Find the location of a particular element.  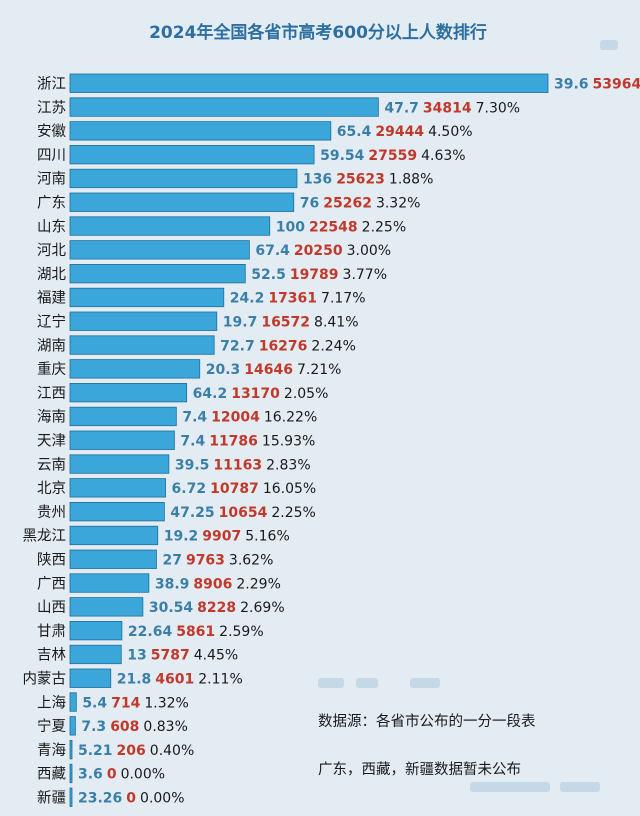

value-label-percent: 3.32% is located at coordinates (398, 204).